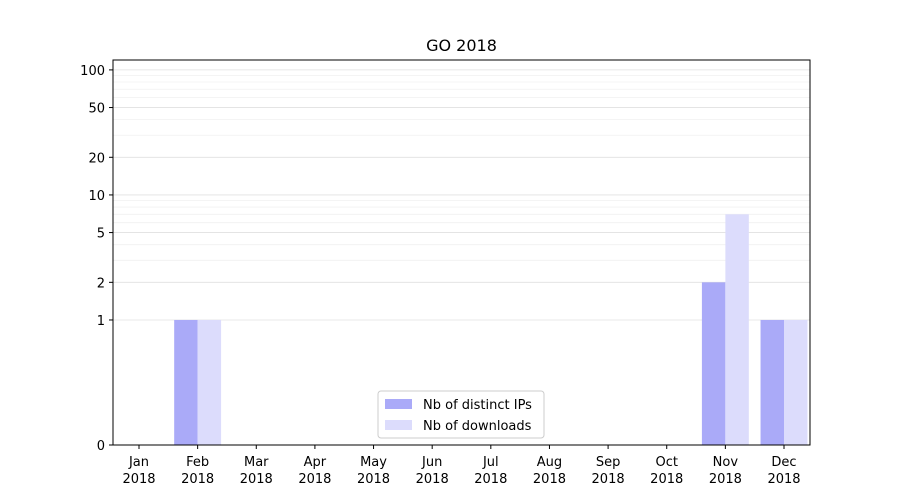  What do you see at coordinates (101, 283) in the screenshot?
I see `y-tick-label: 2` at bounding box center [101, 283].